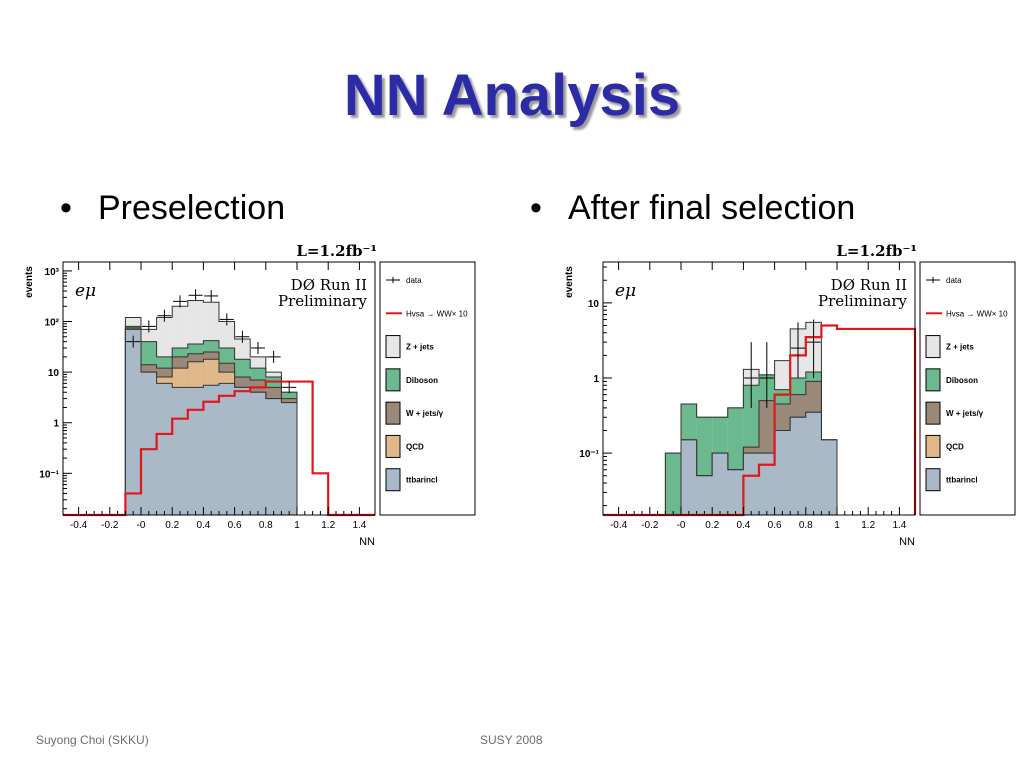 The image size is (1024, 768). I want to click on stack-outline-z-jets, so click(211, 407).